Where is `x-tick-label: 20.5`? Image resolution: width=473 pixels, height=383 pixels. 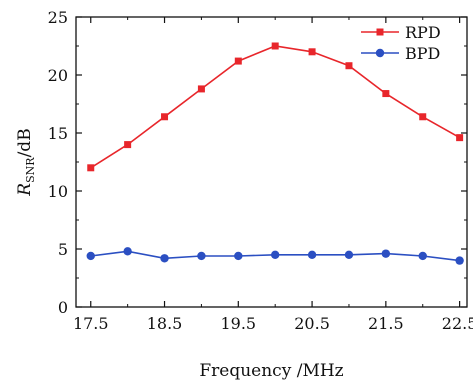 x-tick-label: 20.5 is located at coordinates (312, 323).